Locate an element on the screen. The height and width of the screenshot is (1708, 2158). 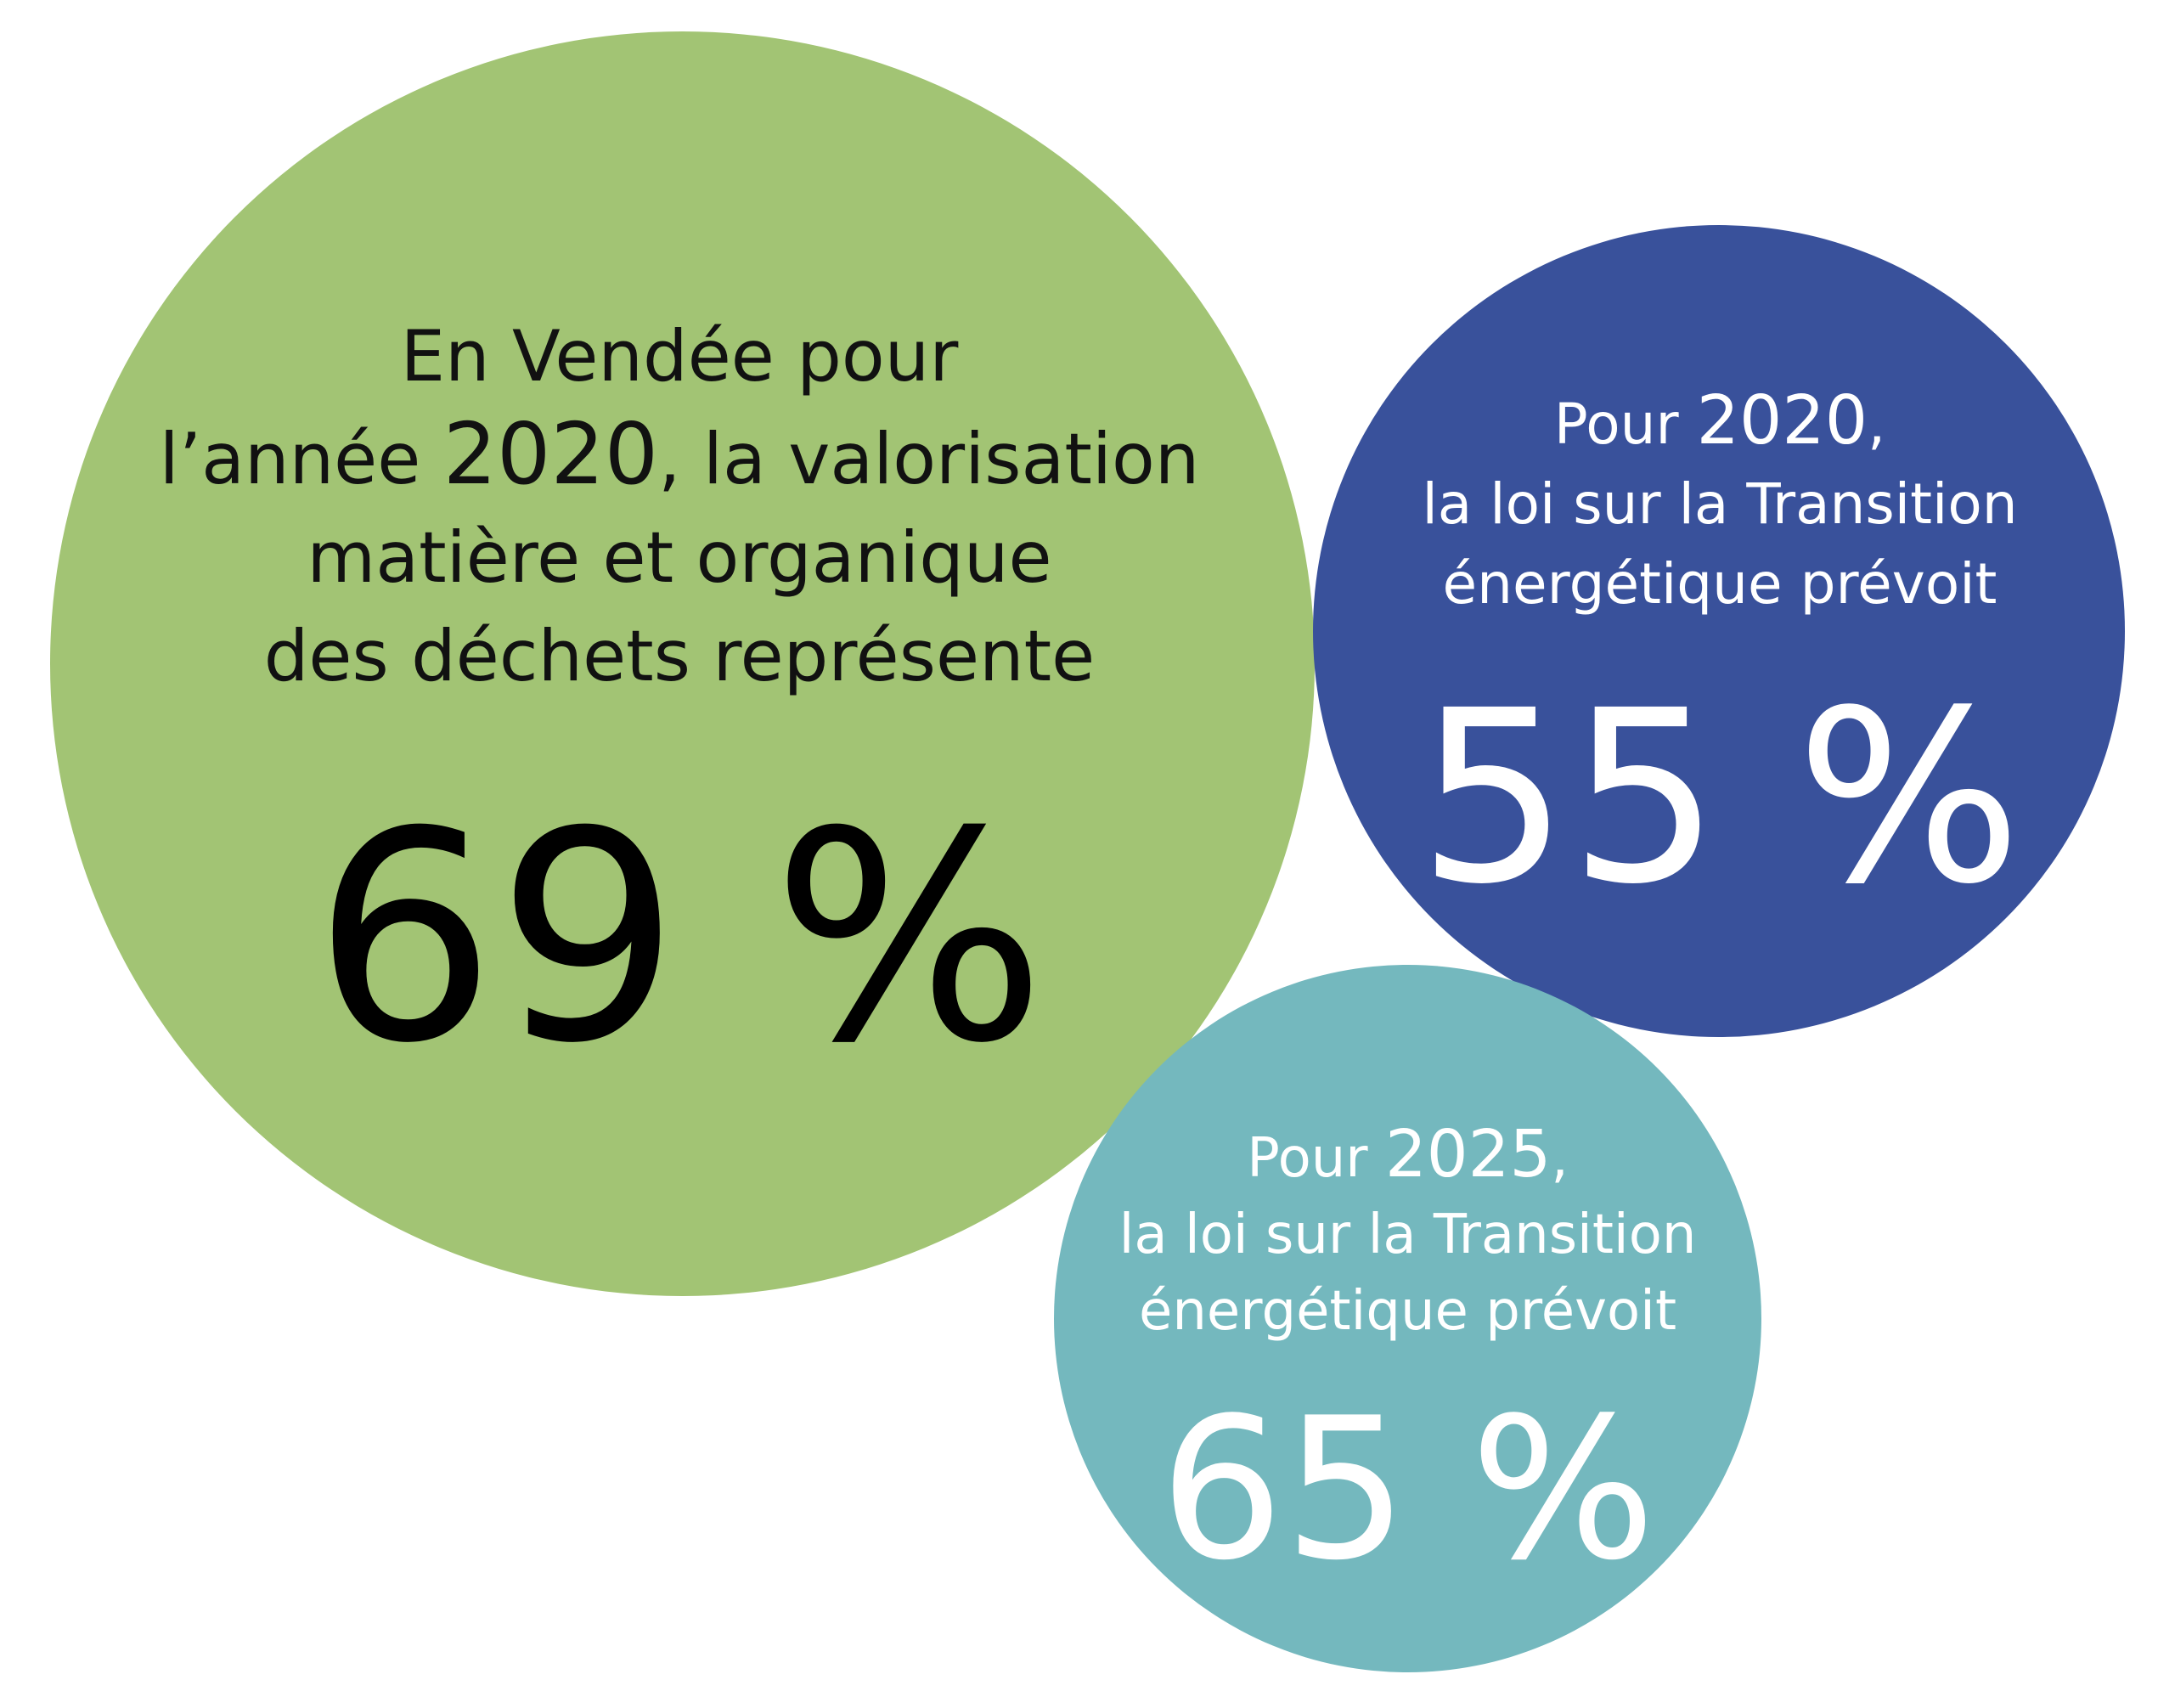
goal-2020-line-2: la loi sur la Transition is located at coordinates (1720, 504).